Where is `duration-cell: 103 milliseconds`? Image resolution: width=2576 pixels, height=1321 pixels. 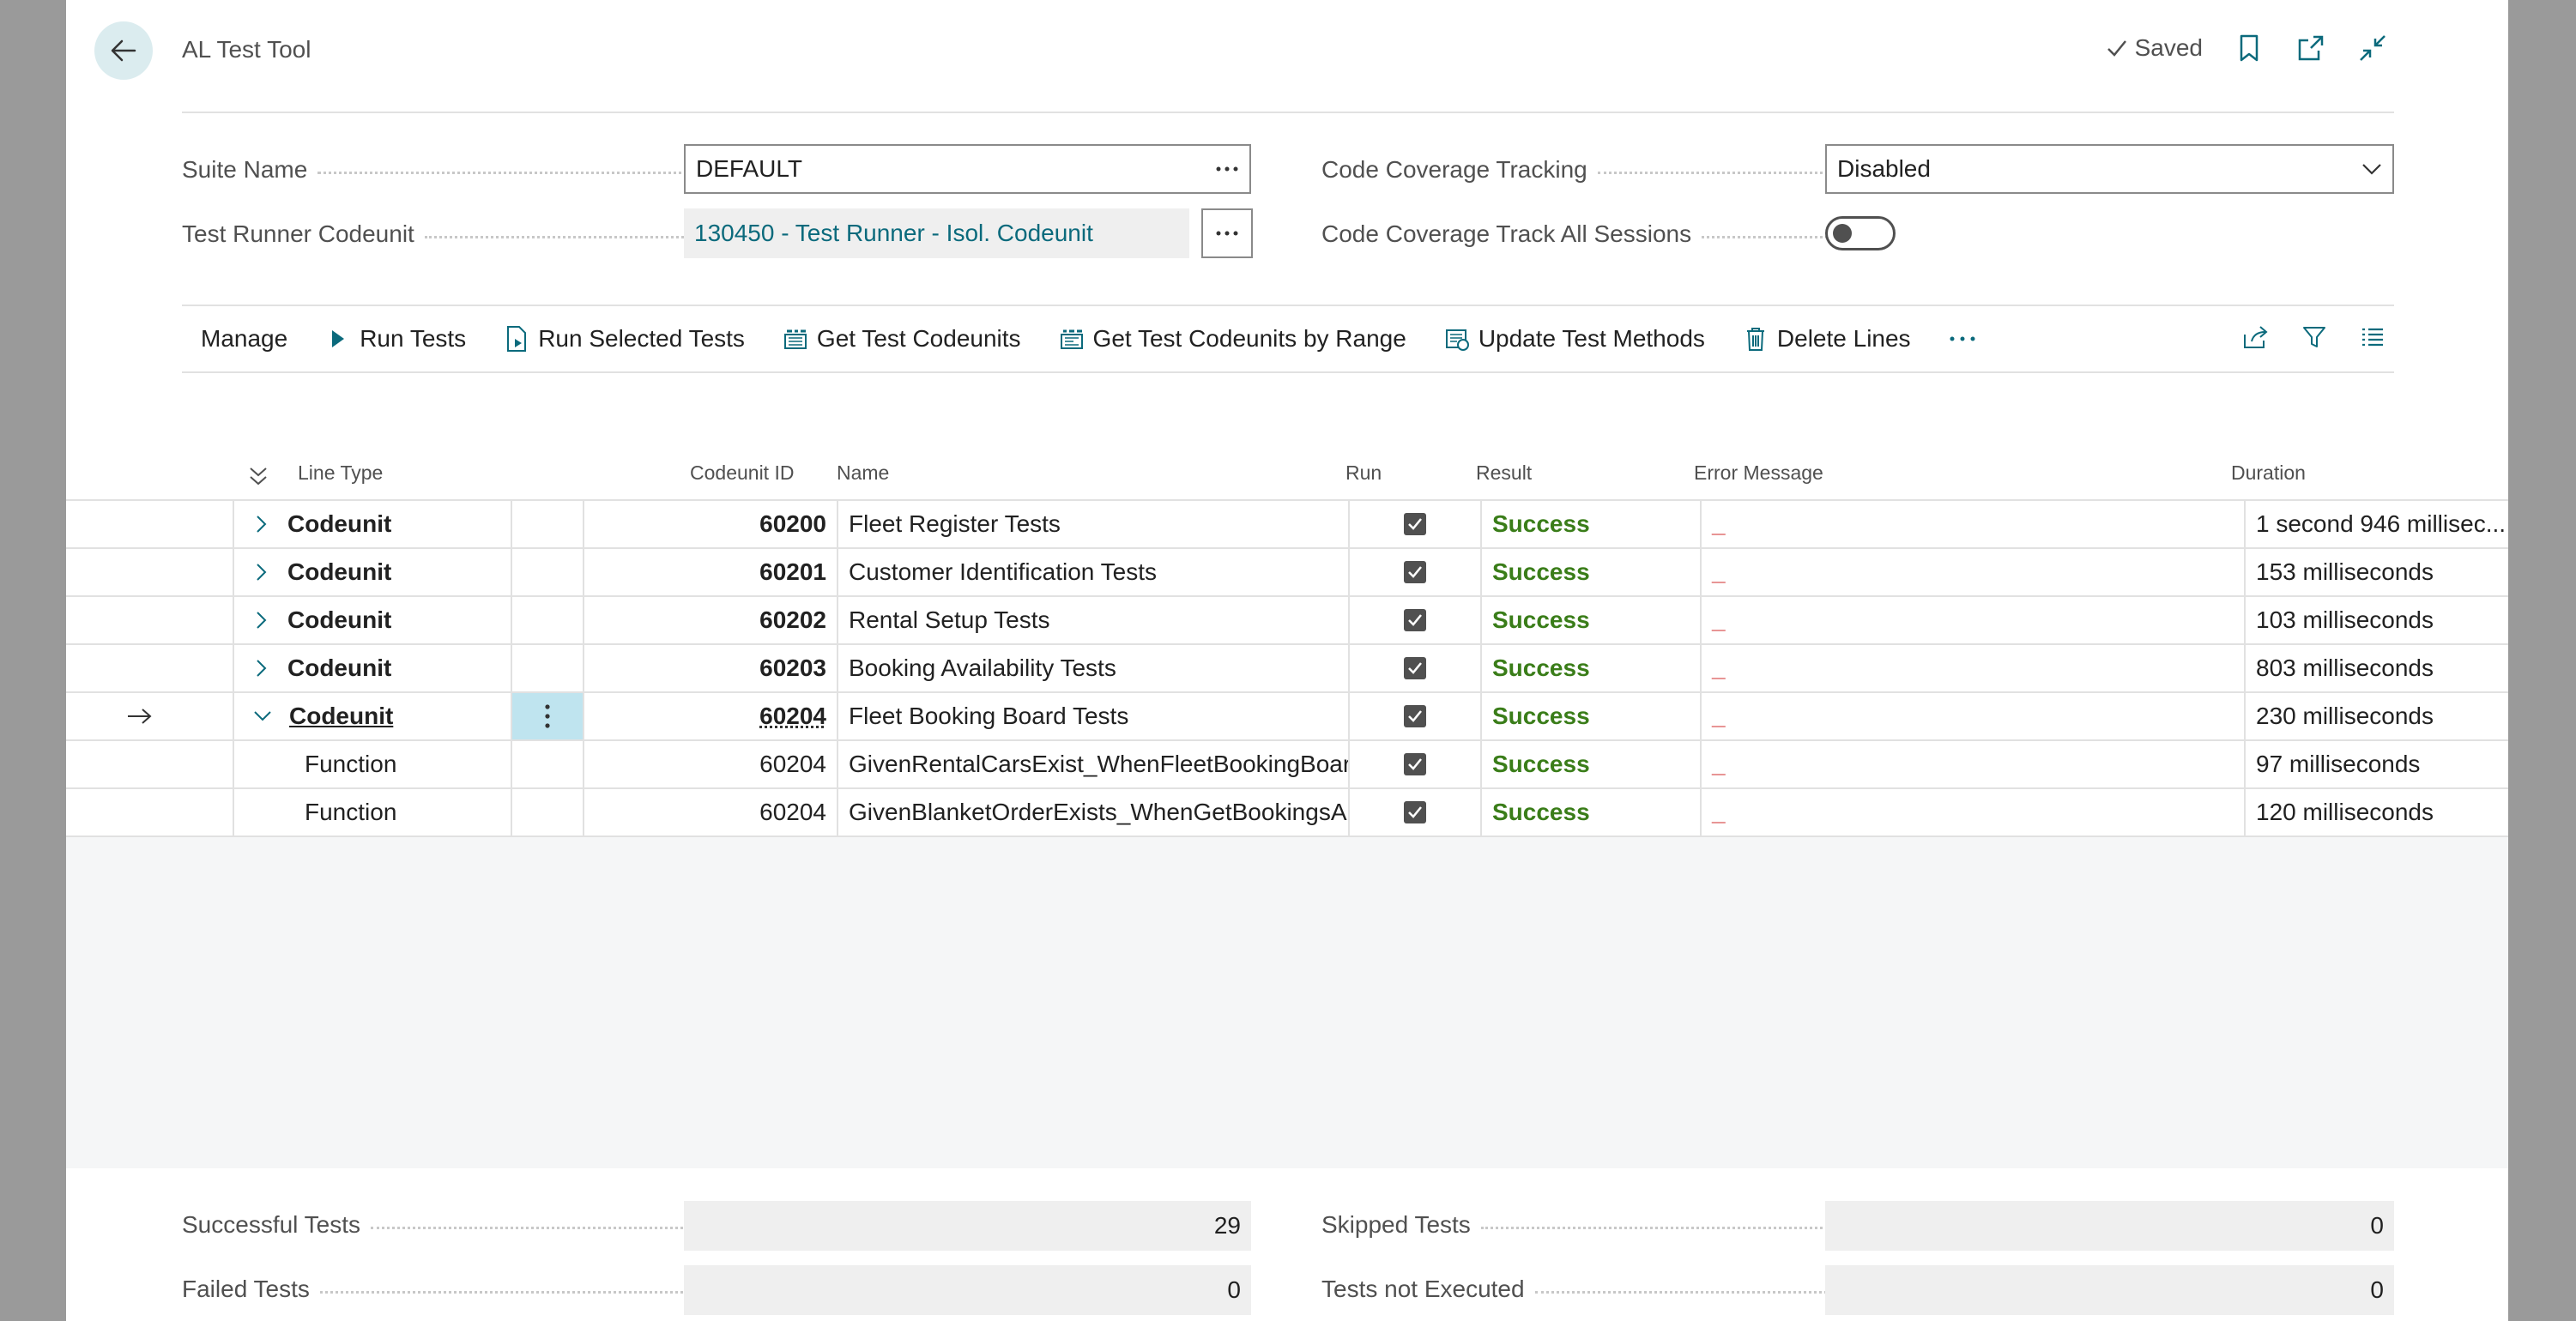
duration-cell: 103 milliseconds is located at coordinates (2376, 620).